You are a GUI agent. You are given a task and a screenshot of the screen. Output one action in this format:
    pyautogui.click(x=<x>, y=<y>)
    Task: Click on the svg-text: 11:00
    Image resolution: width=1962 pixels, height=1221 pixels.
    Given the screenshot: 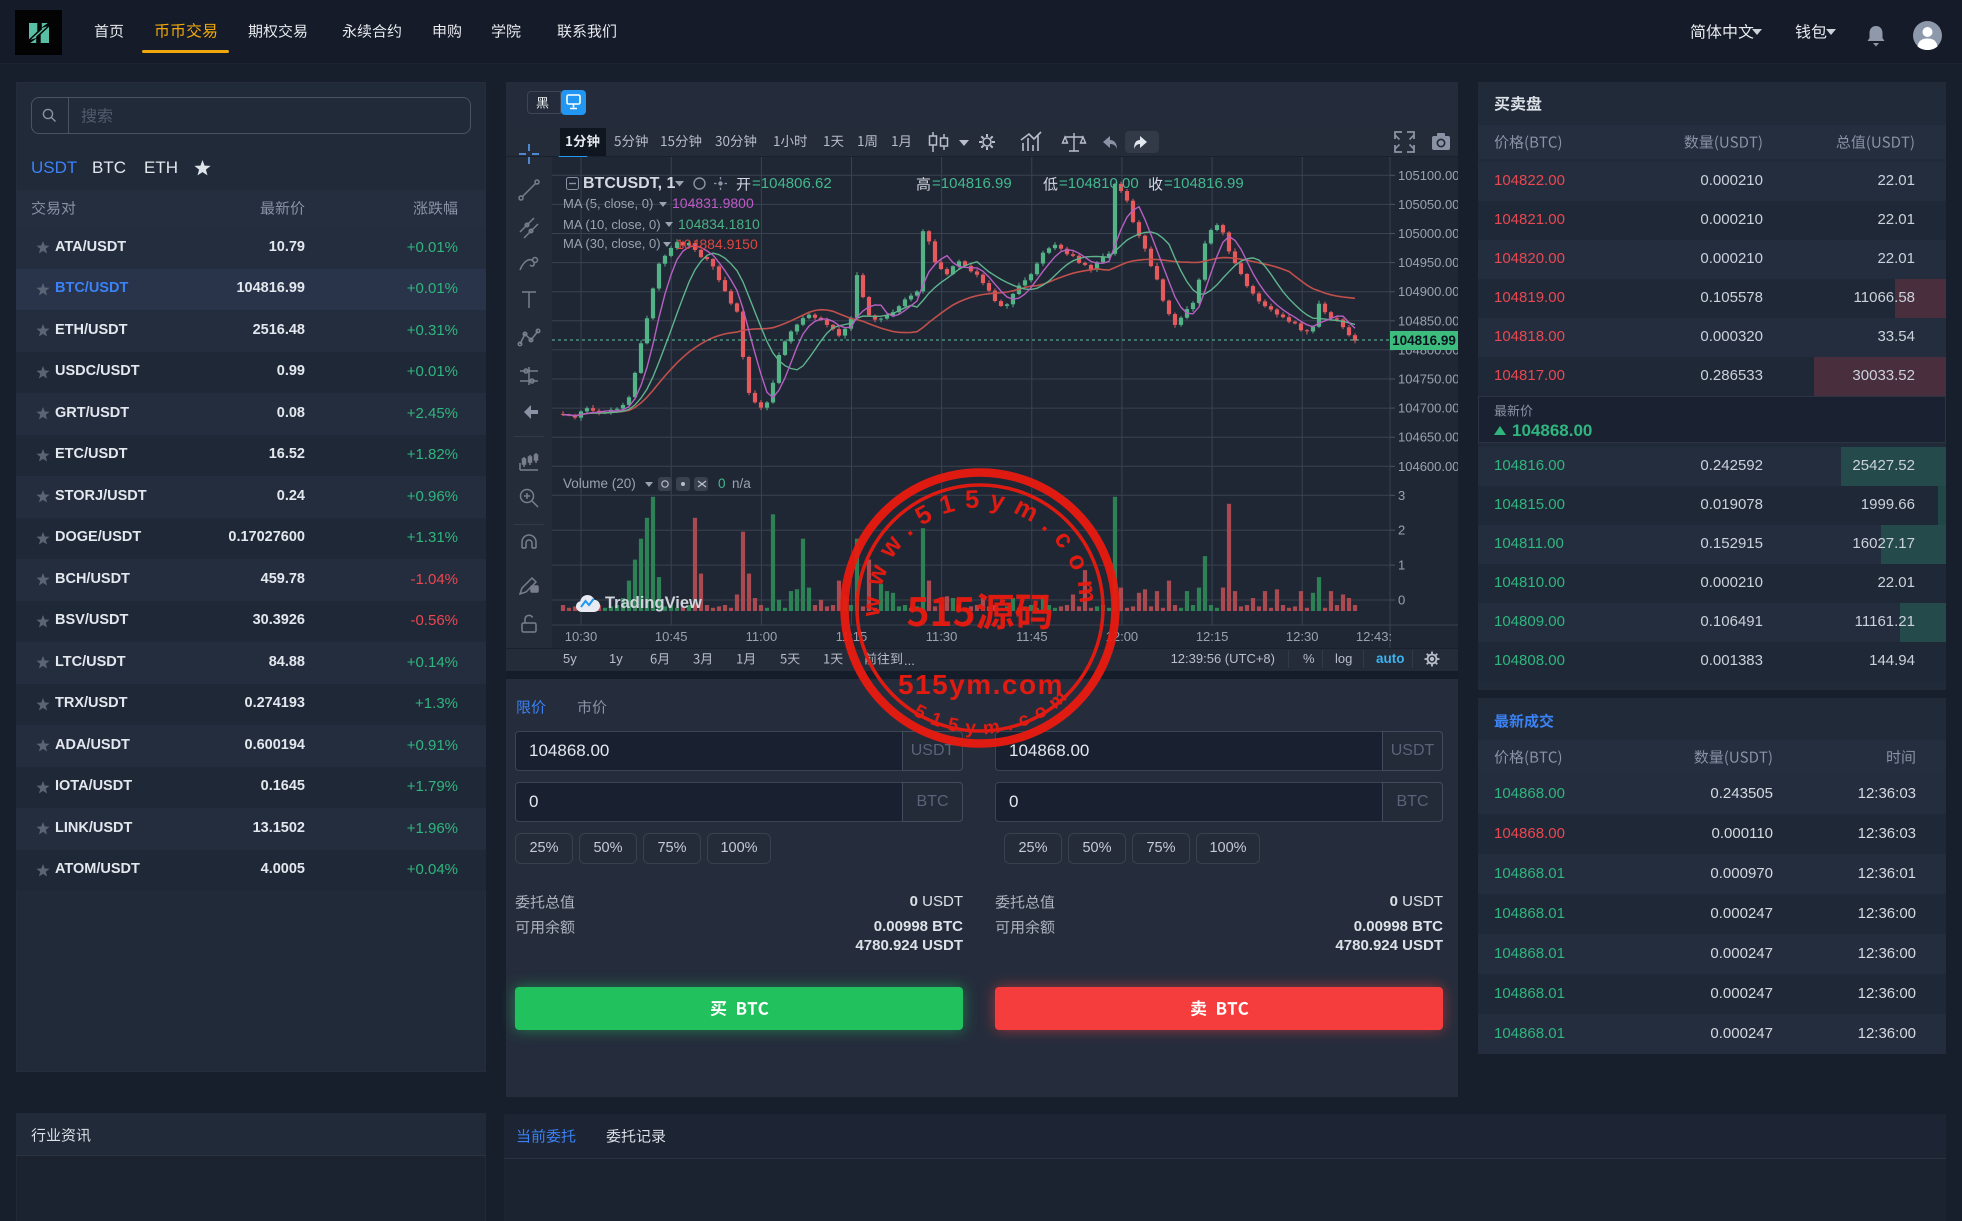 What is the action you would take?
    pyautogui.click(x=762, y=636)
    